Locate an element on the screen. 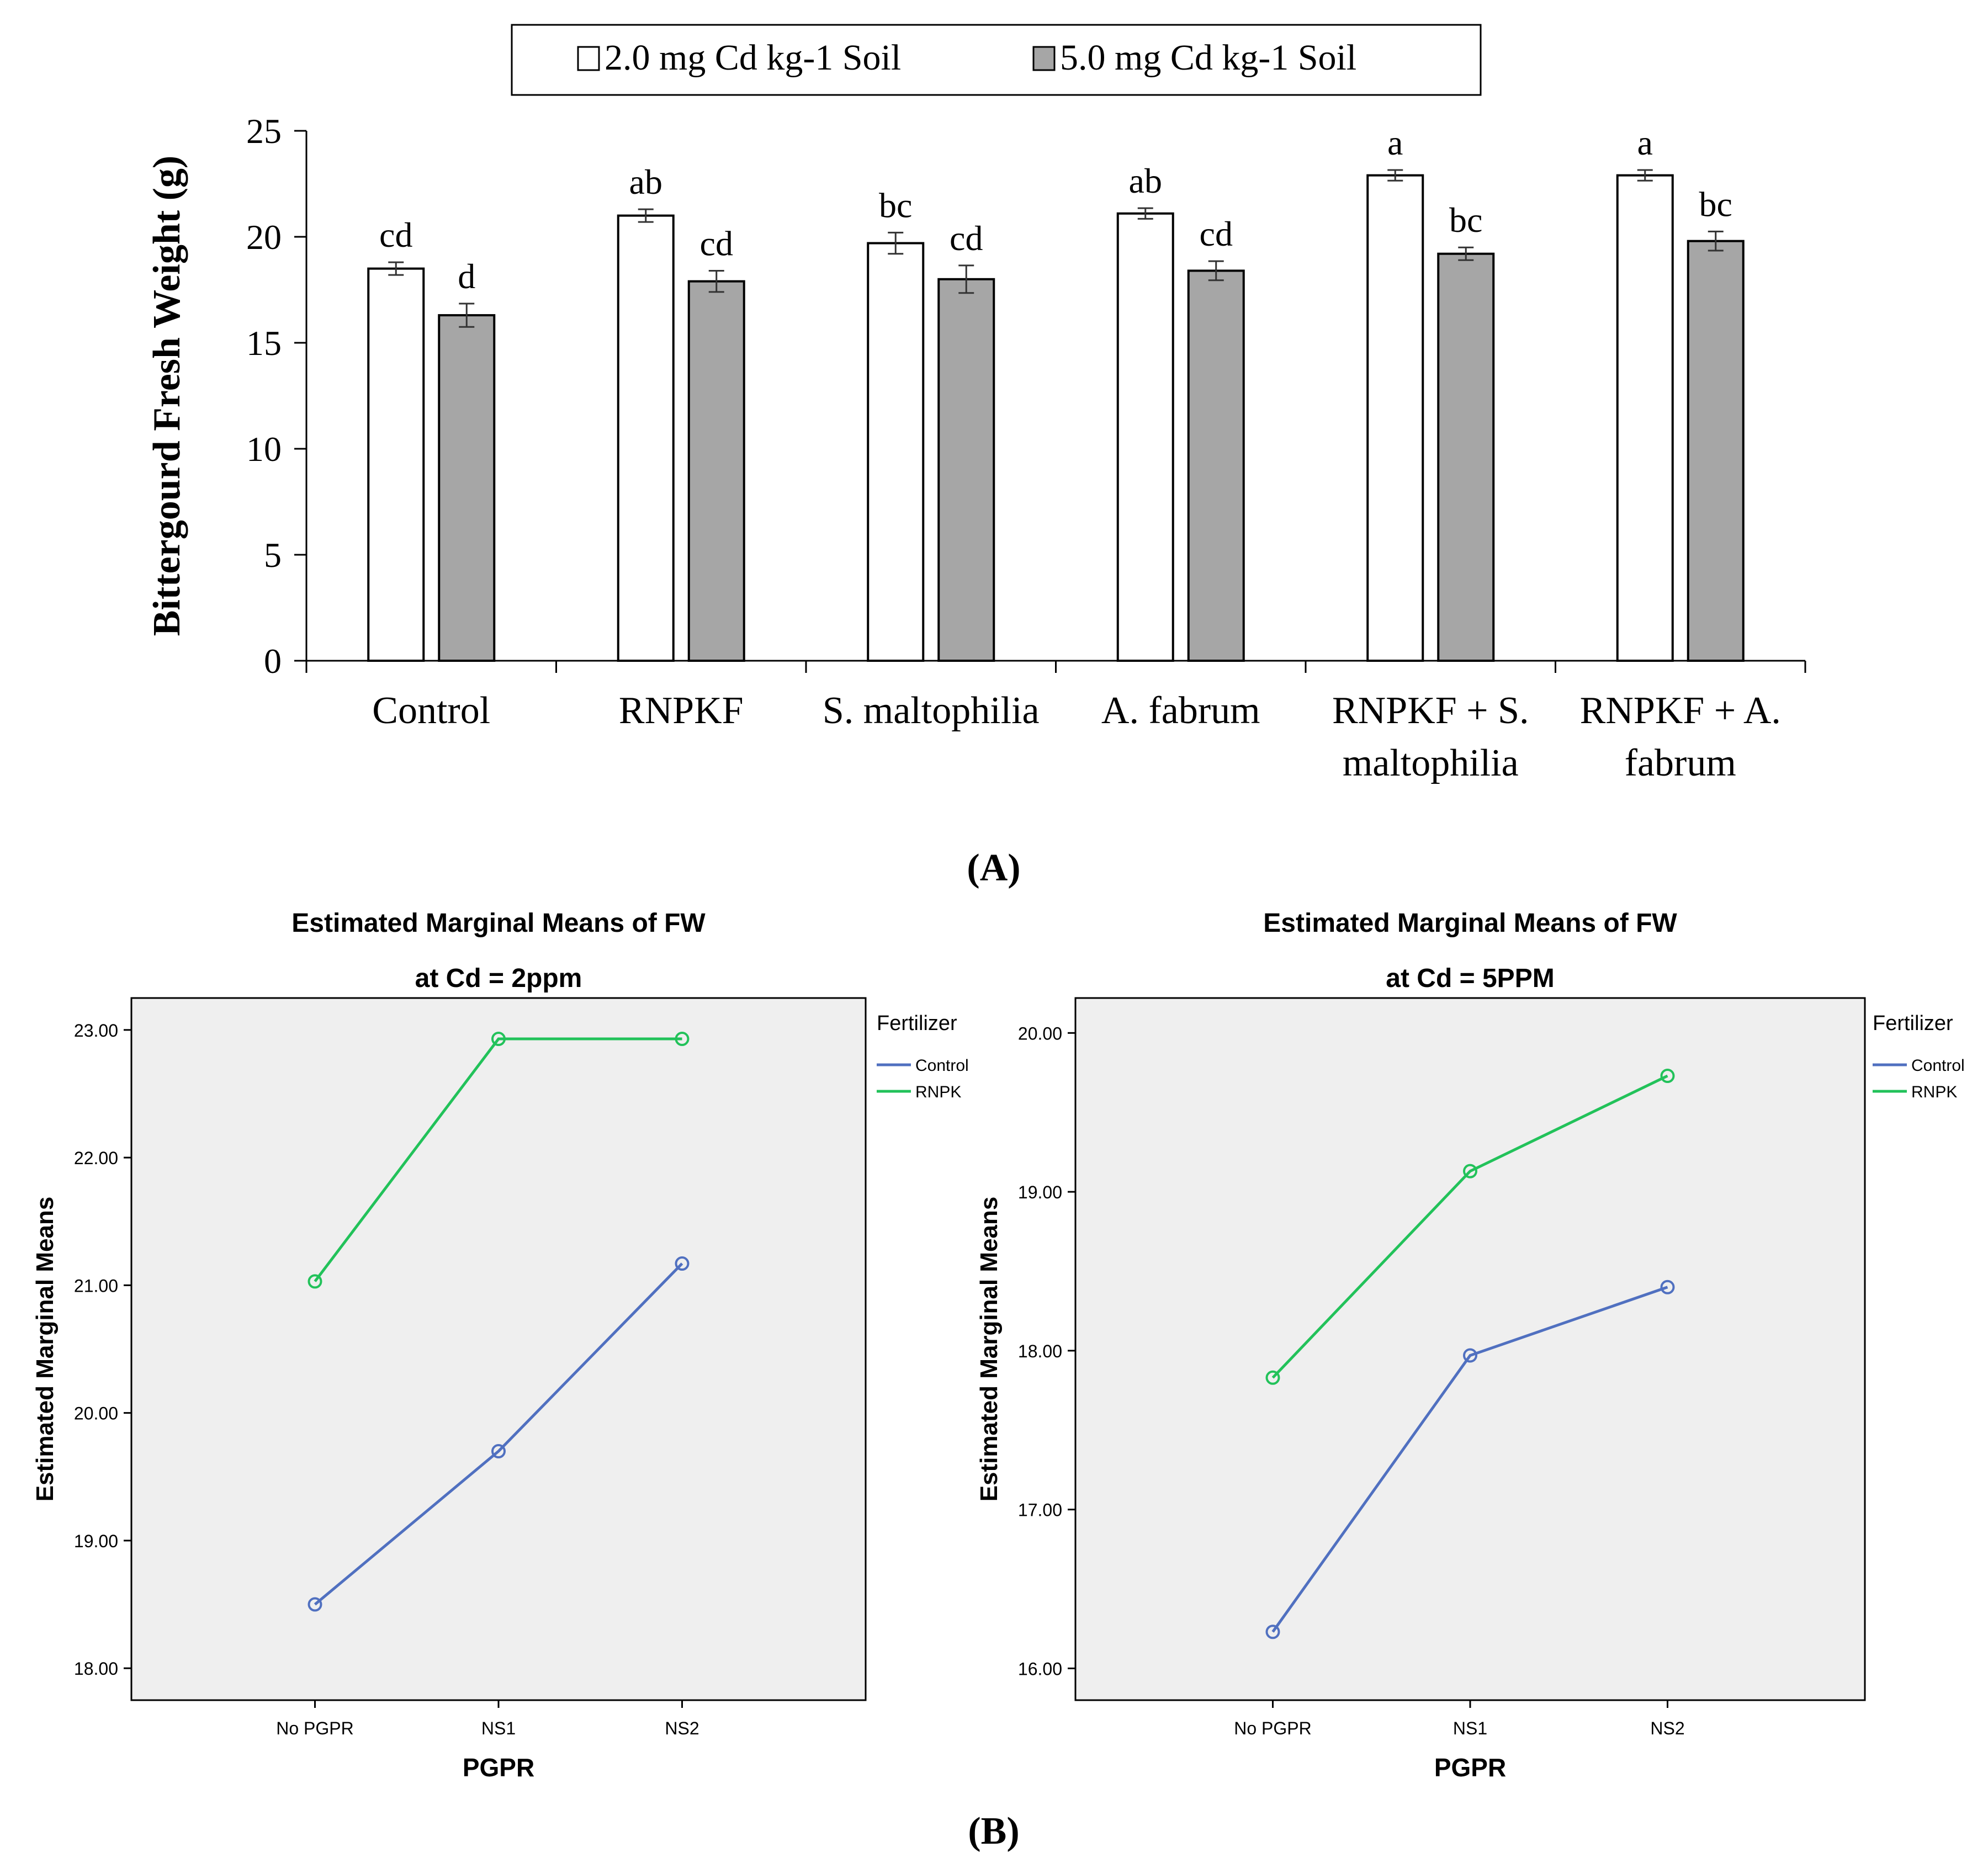  category-label: fabrum is located at coordinates (1680, 763).